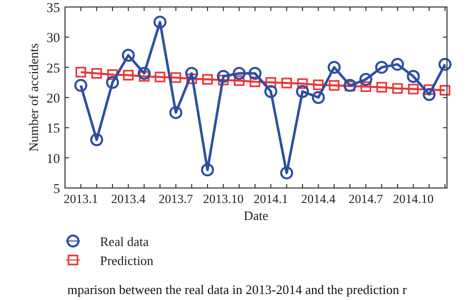 Image resolution: width=474 pixels, height=300 pixels. What do you see at coordinates (81, 199) in the screenshot?
I see `x-tick-label: 2013.1` at bounding box center [81, 199].